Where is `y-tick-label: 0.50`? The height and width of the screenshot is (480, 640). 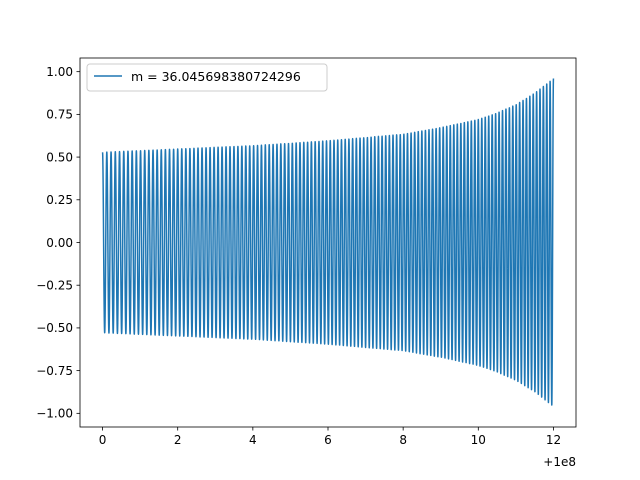
y-tick-label: 0.50 is located at coordinates (59, 157).